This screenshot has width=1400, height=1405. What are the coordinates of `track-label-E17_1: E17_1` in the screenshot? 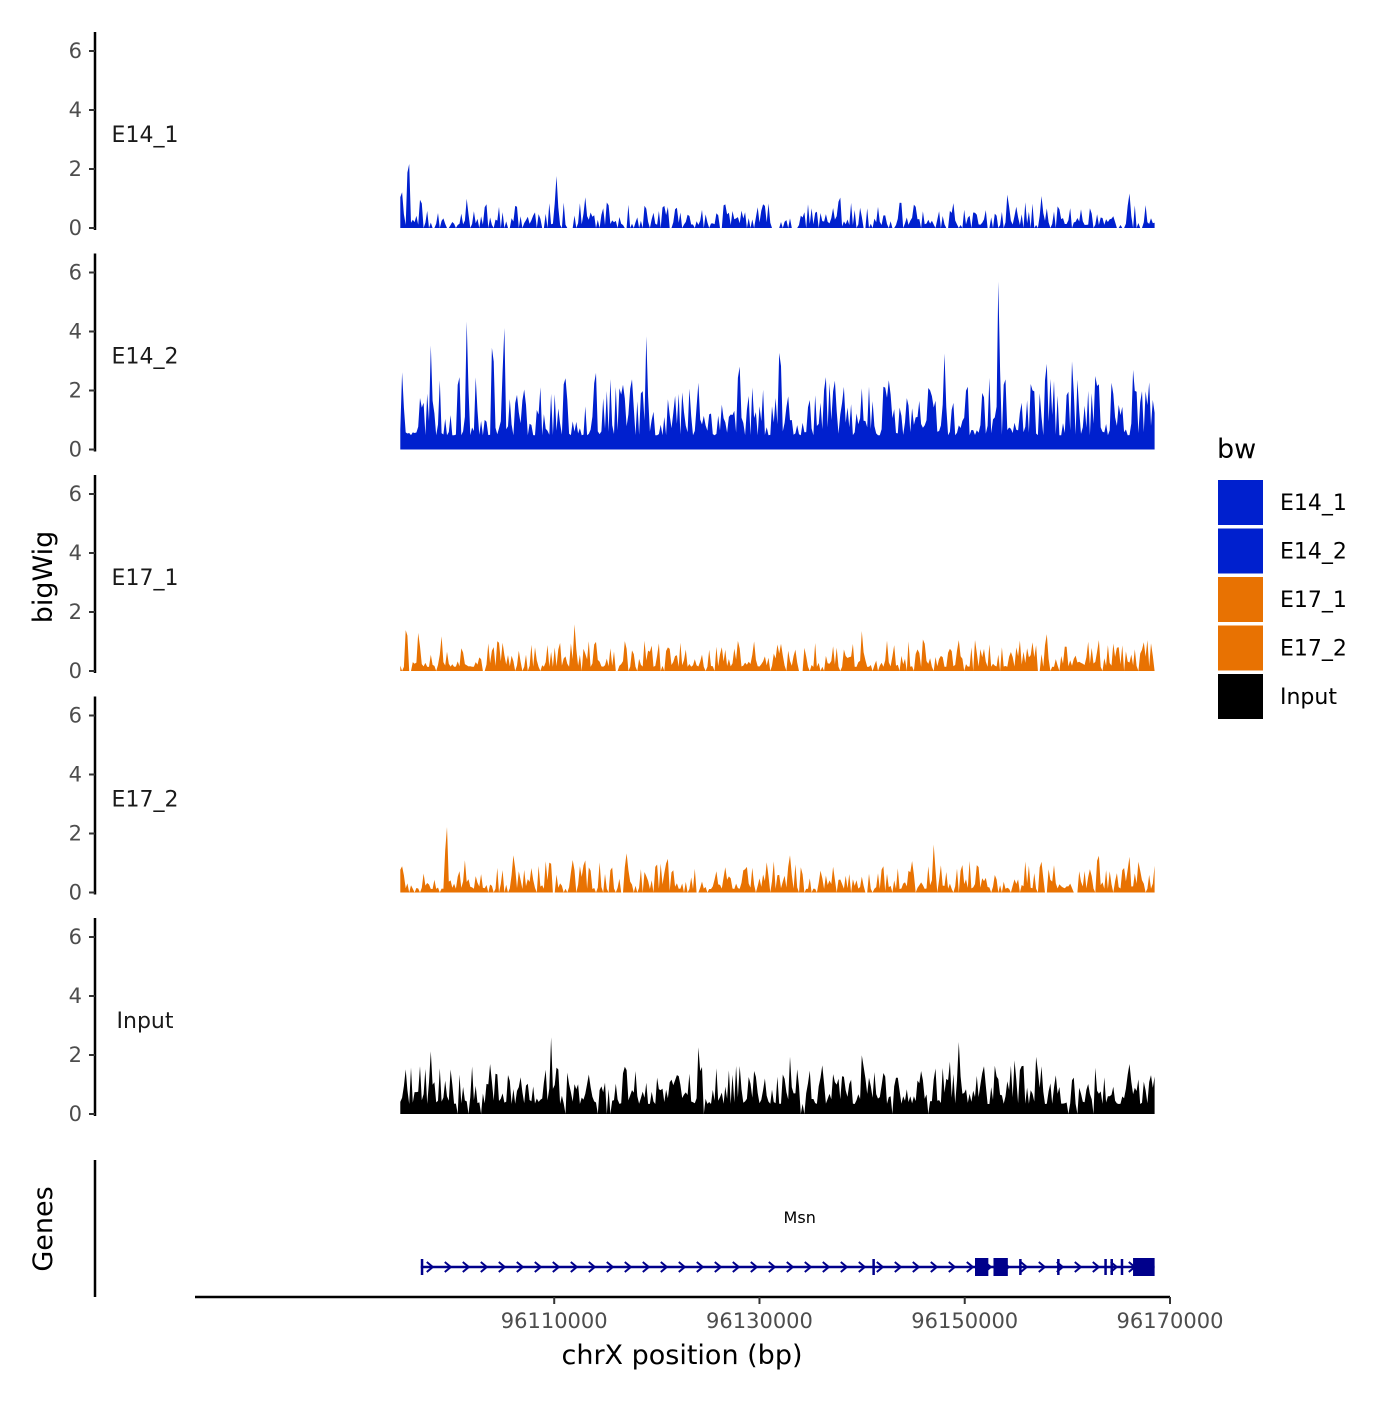 It's located at (145, 578).